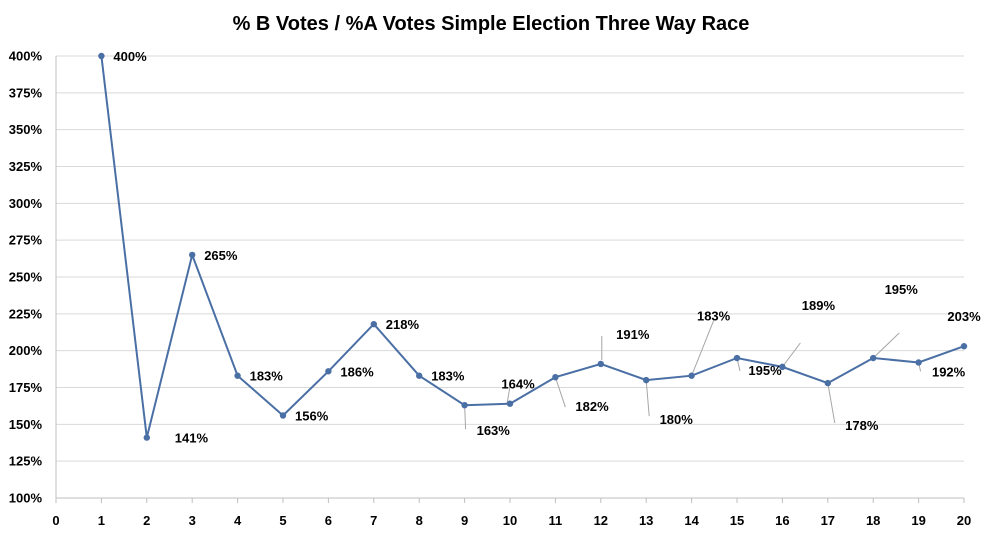  I want to click on x-tick-label: 6, so click(328, 520).